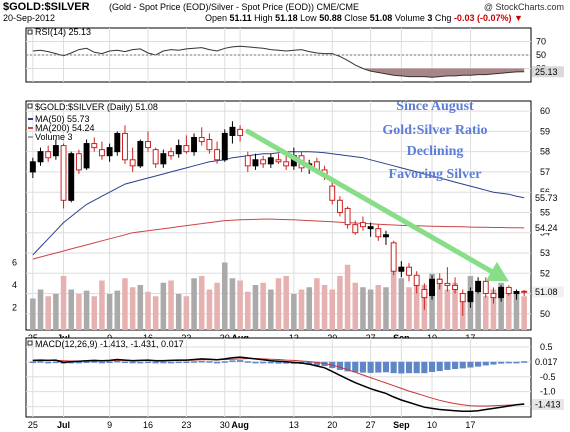  What do you see at coordinates (548, 362) in the screenshot?
I see `macd-hist-last-box` at bounding box center [548, 362].